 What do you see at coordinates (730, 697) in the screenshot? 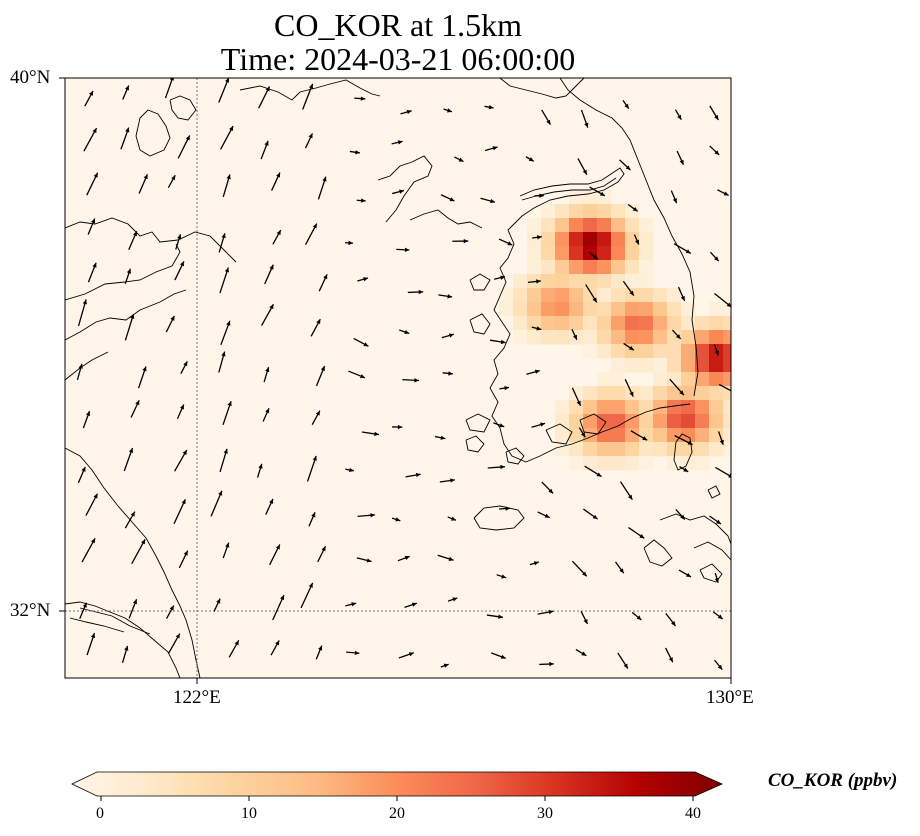
I see `lon-label-130e: 130°E` at bounding box center [730, 697].